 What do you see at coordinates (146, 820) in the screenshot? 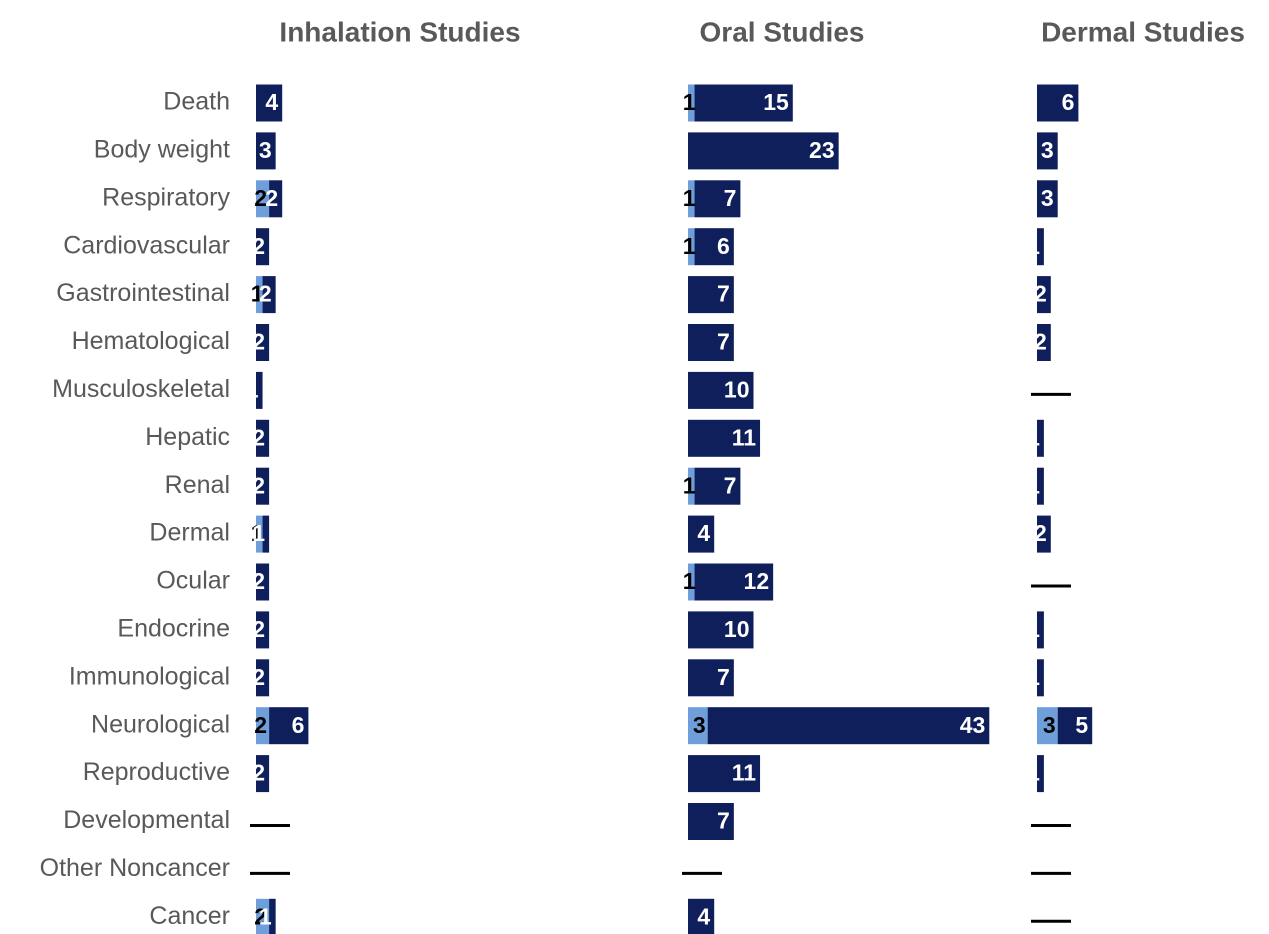
I see `category-label: Developmental` at bounding box center [146, 820].